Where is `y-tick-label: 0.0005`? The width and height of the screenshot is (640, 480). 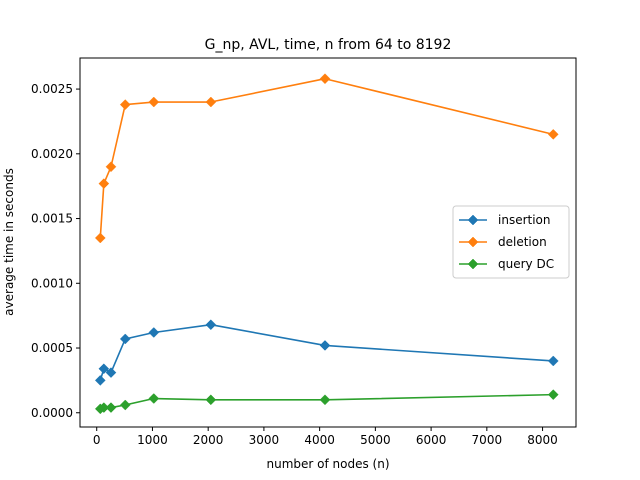
y-tick-label: 0.0005 is located at coordinates (52, 348).